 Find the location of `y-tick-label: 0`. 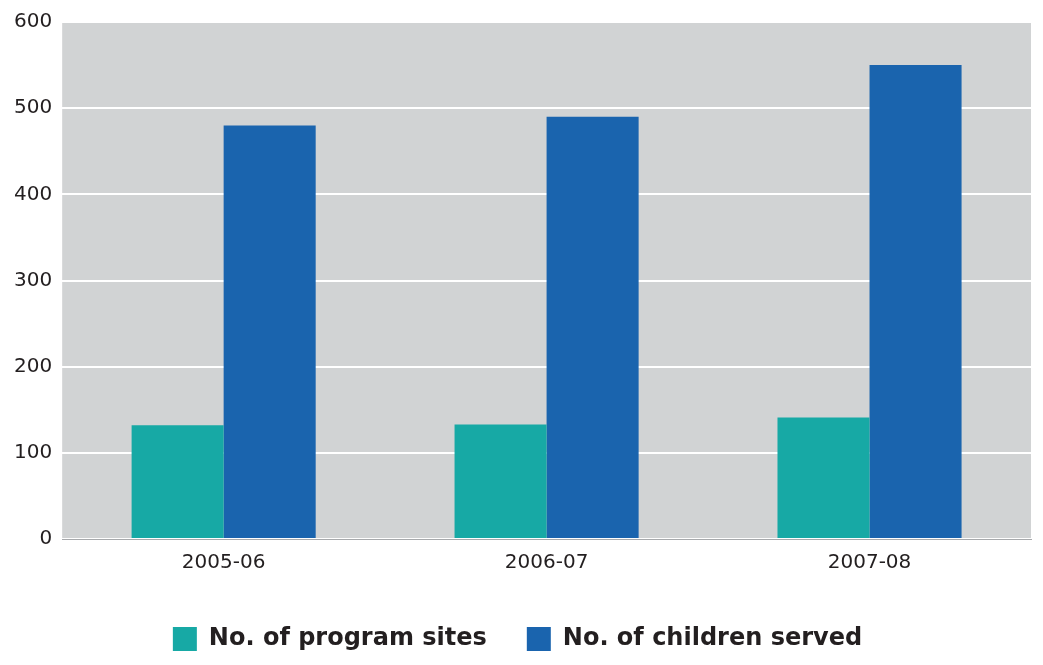

y-tick-label: 0 is located at coordinates (46, 537).